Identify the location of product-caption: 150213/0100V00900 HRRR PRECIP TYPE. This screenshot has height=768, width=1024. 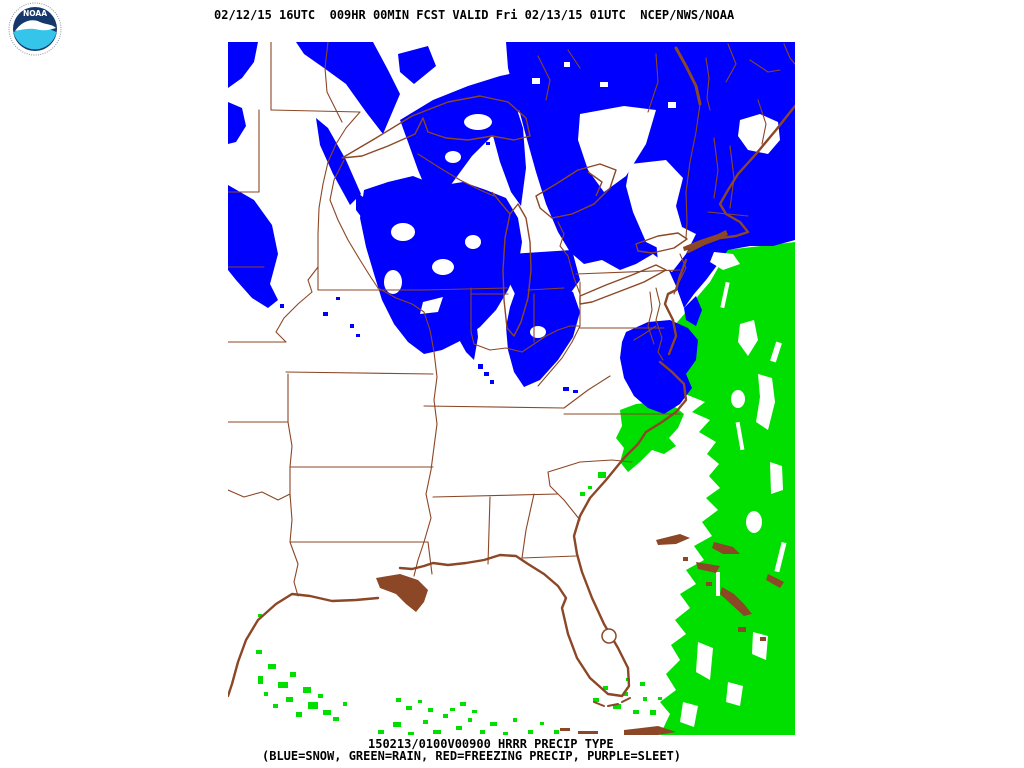
(491, 744).